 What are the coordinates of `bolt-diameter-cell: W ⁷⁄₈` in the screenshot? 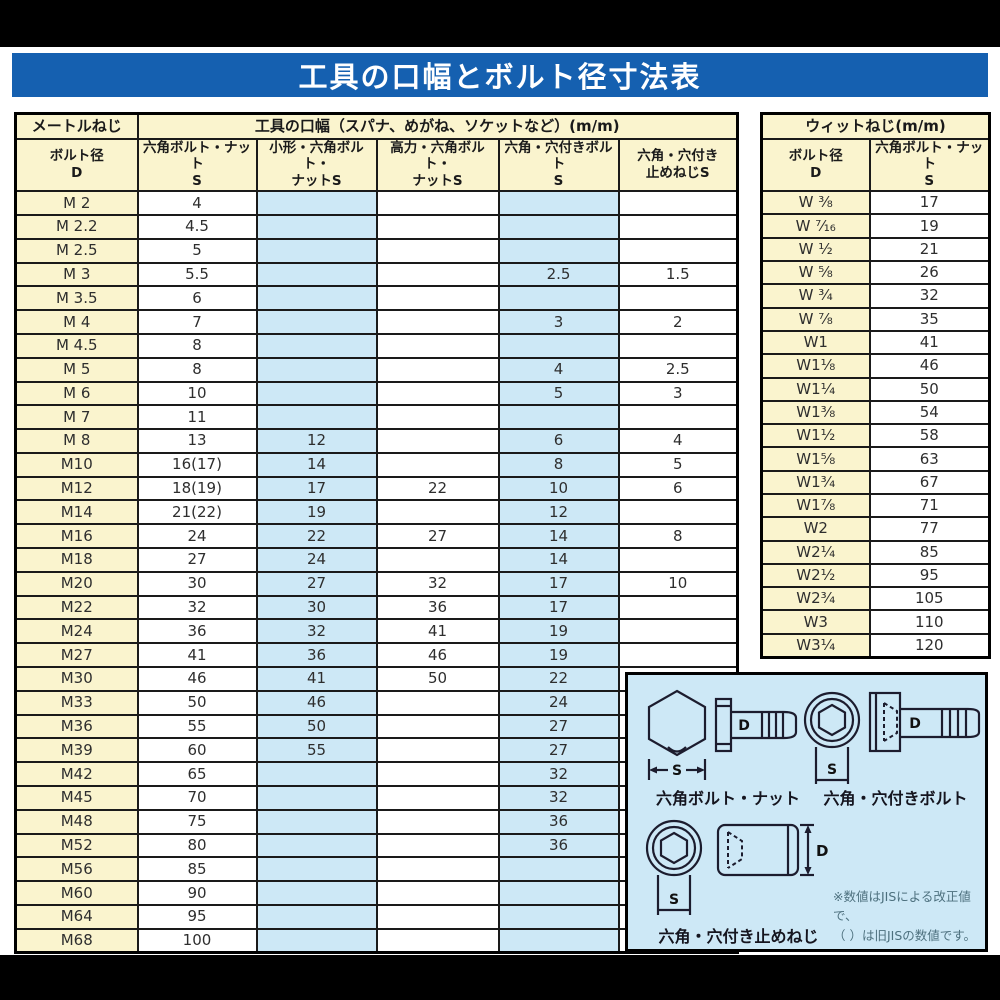 It's located at (815, 319).